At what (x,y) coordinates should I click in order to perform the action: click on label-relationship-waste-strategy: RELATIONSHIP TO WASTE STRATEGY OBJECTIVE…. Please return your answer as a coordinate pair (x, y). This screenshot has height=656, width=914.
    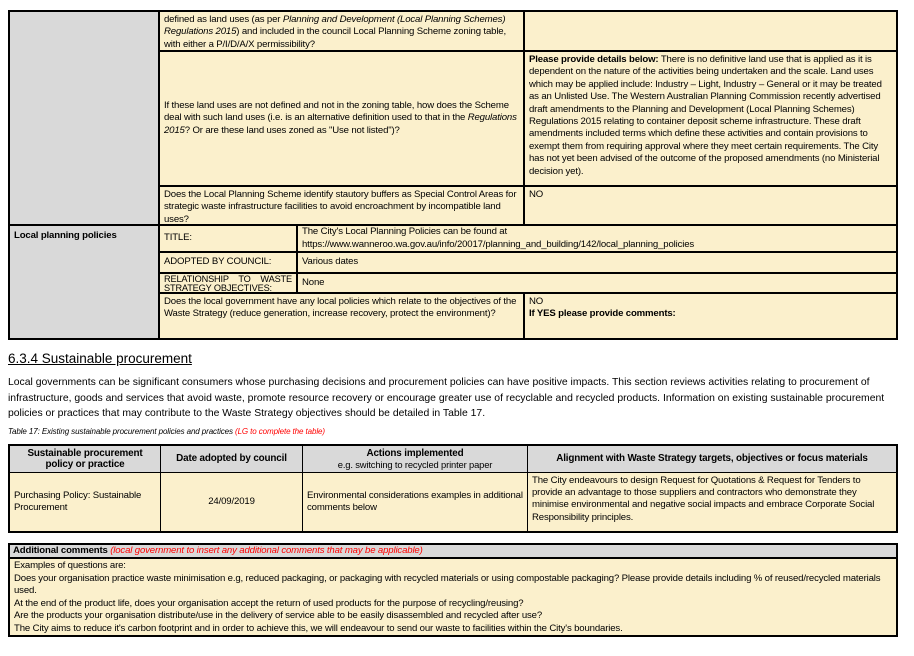
    Looking at the image, I should click on (228, 283).